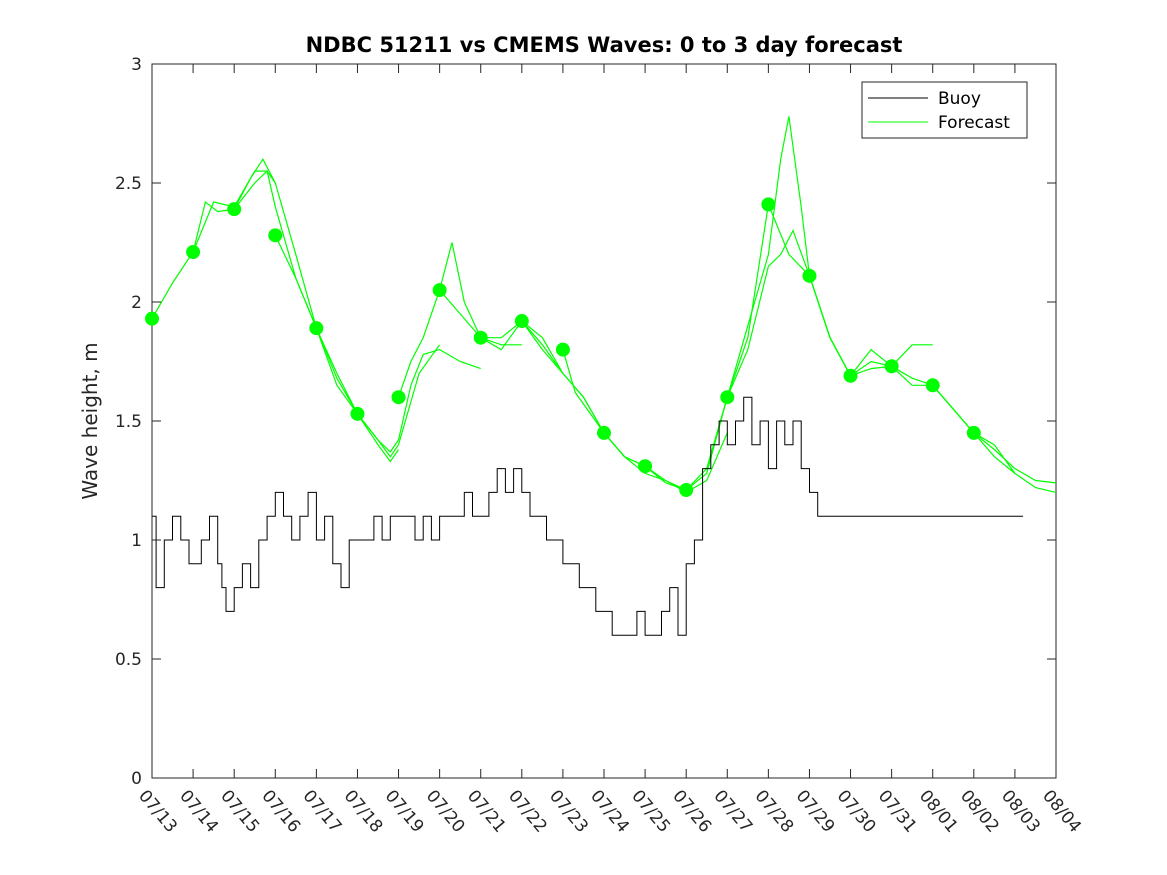 The image size is (1167, 875). What do you see at coordinates (650, 811) in the screenshot?
I see `x-tick-label: 07/25` at bounding box center [650, 811].